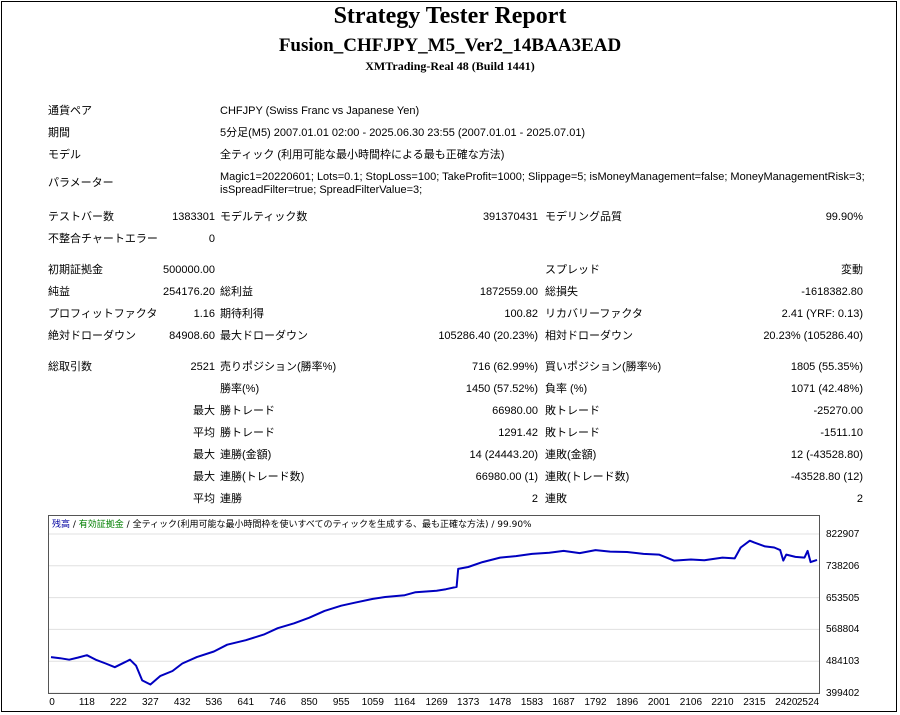 This screenshot has height=715, width=900. I want to click on loss-rate-label: 負率 (%), so click(566, 389).